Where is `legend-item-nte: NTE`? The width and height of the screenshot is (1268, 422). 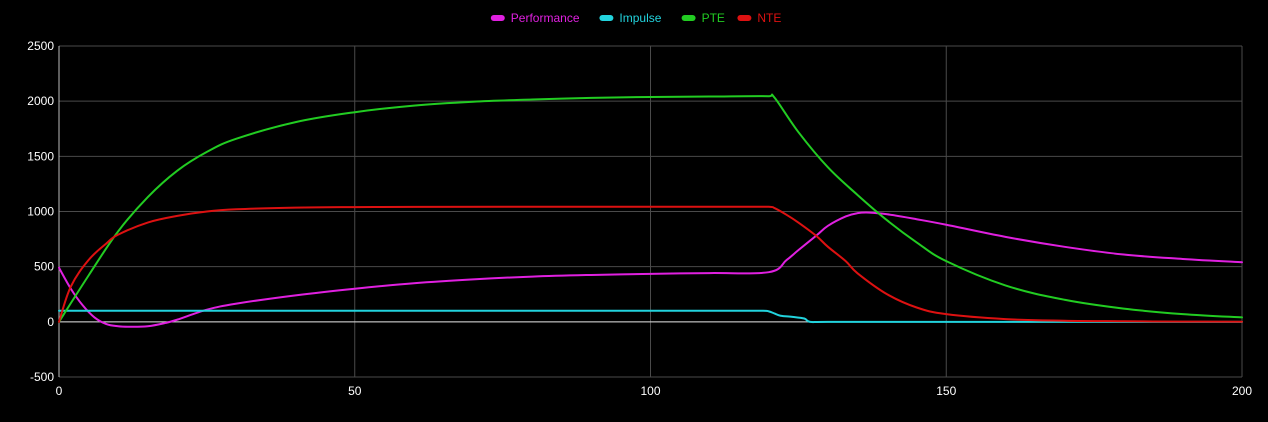 legend-item-nte: NTE is located at coordinates (759, 18).